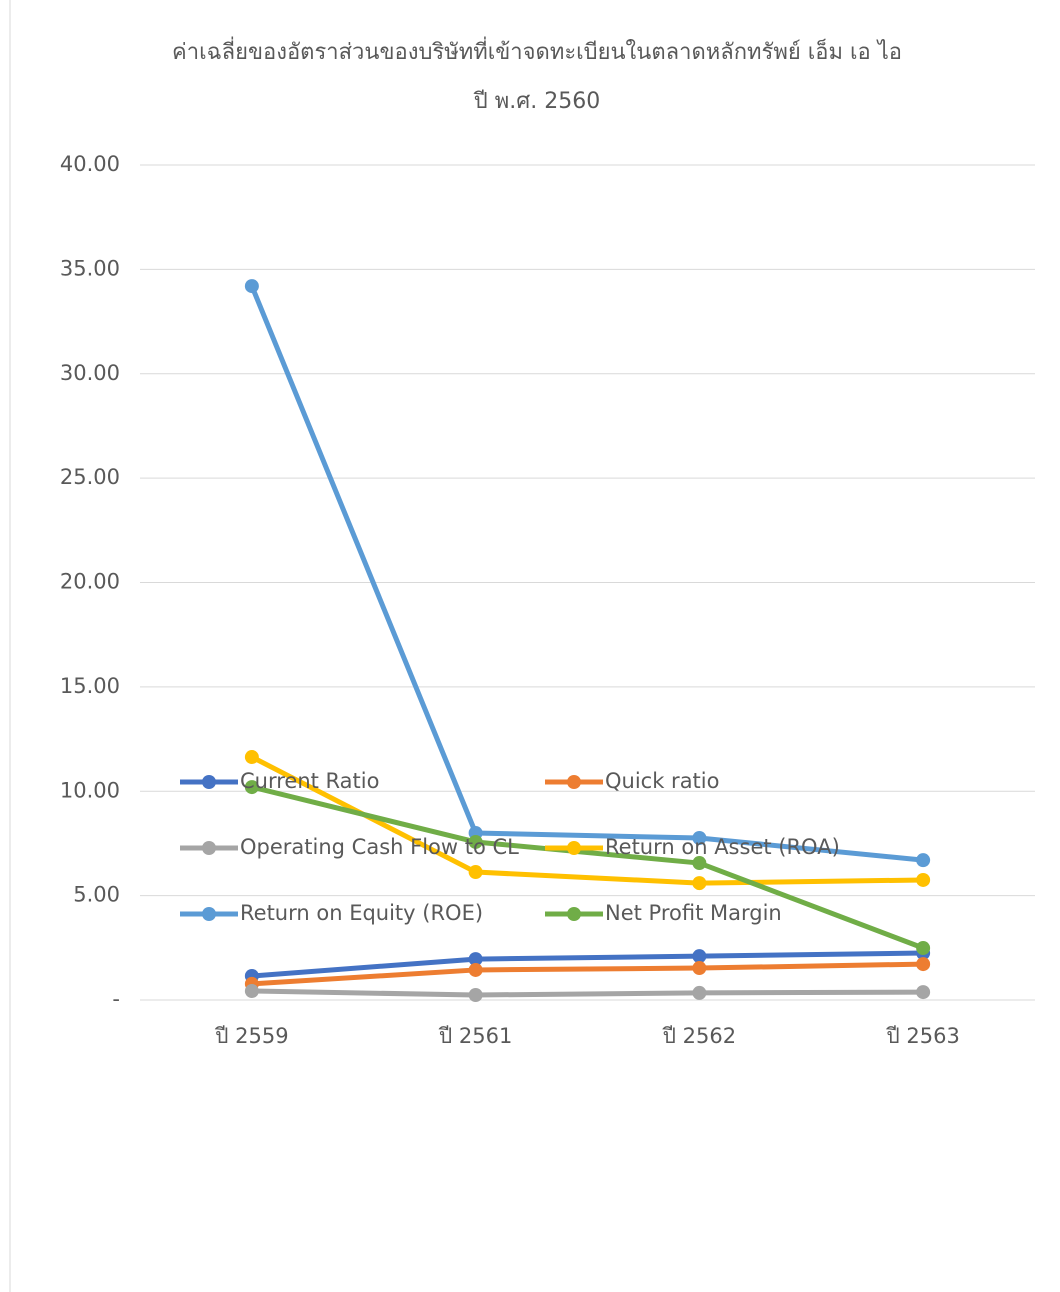 This screenshot has width=1060, height=1292. I want to click on y-tick-label: 40.00, so click(90, 164).